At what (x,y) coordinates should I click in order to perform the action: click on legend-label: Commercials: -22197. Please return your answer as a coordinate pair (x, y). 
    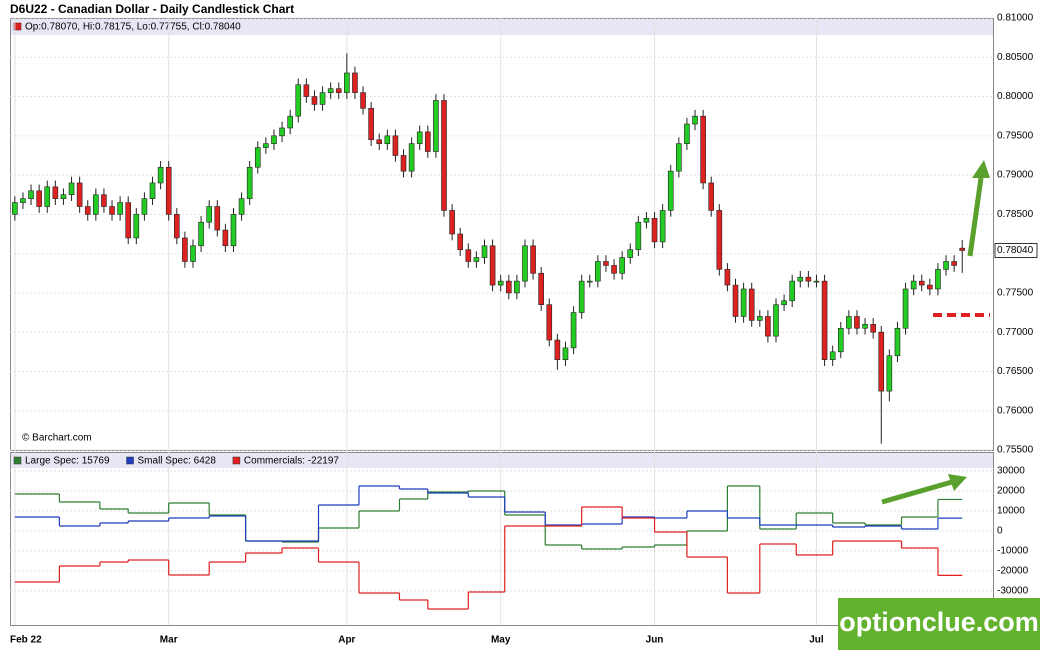
    Looking at the image, I should click on (291, 461).